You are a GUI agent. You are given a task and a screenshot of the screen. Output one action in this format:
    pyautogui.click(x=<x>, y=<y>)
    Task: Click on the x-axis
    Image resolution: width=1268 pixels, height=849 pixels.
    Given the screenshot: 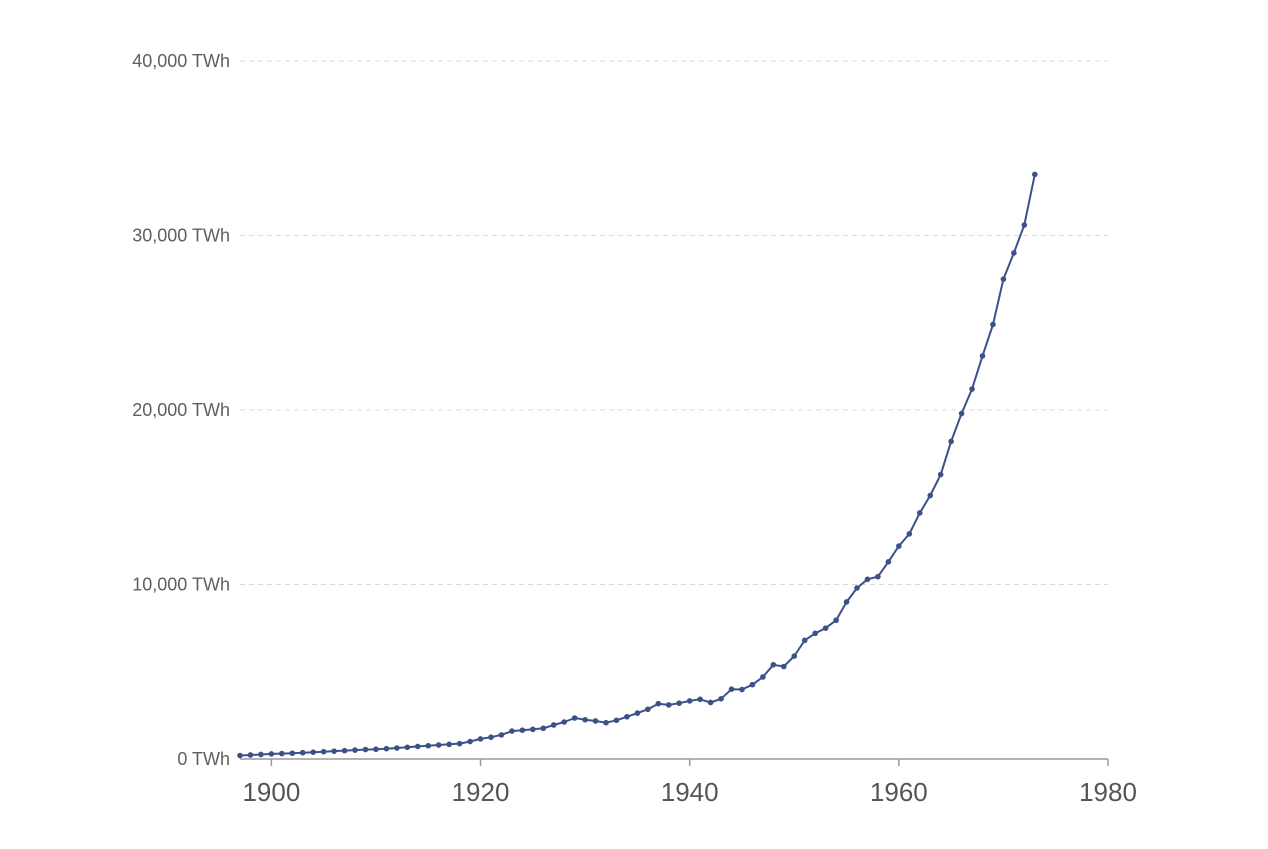 What is the action you would take?
    pyautogui.click(x=674, y=762)
    